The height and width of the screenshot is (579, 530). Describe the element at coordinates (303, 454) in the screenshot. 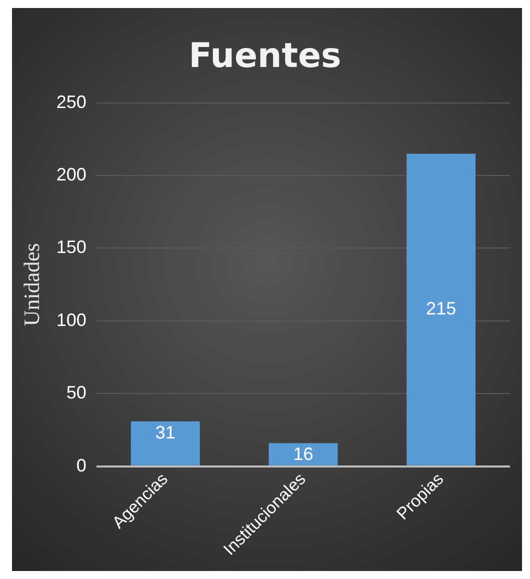

I see `data-label: 16` at that location.